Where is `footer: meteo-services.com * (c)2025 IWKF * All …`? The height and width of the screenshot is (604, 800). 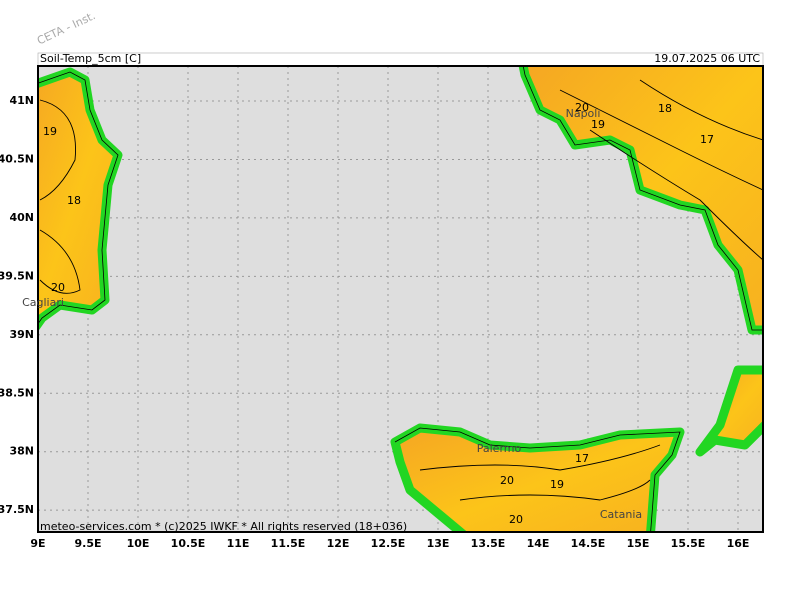
footer: meteo-services.com * (c)2025 IWKF * All … is located at coordinates (223, 526).